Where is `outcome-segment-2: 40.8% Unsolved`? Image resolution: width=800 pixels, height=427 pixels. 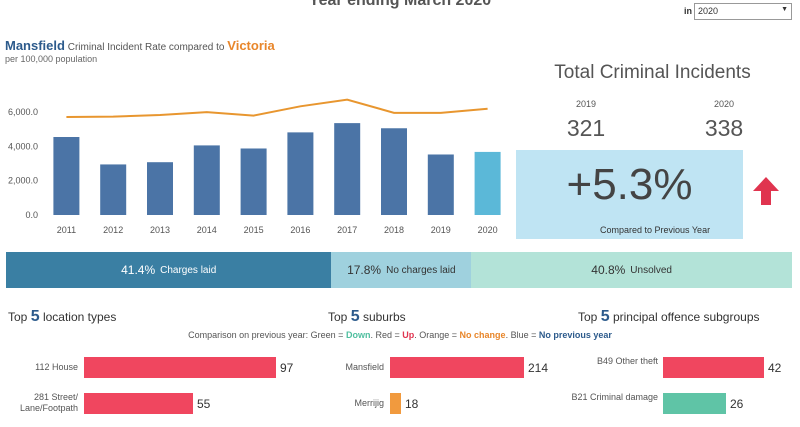
outcome-segment-2: 40.8% Unsolved is located at coordinates (631, 270).